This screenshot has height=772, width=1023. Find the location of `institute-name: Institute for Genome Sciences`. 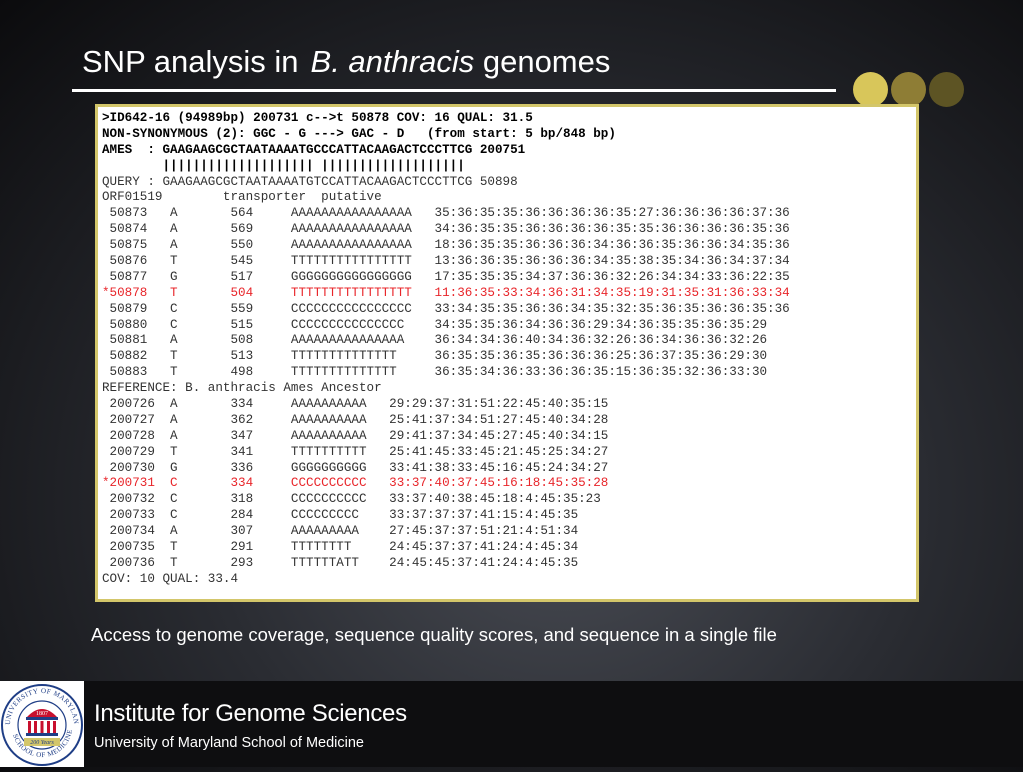

institute-name: Institute for Genome Sciences is located at coordinates (250, 713).